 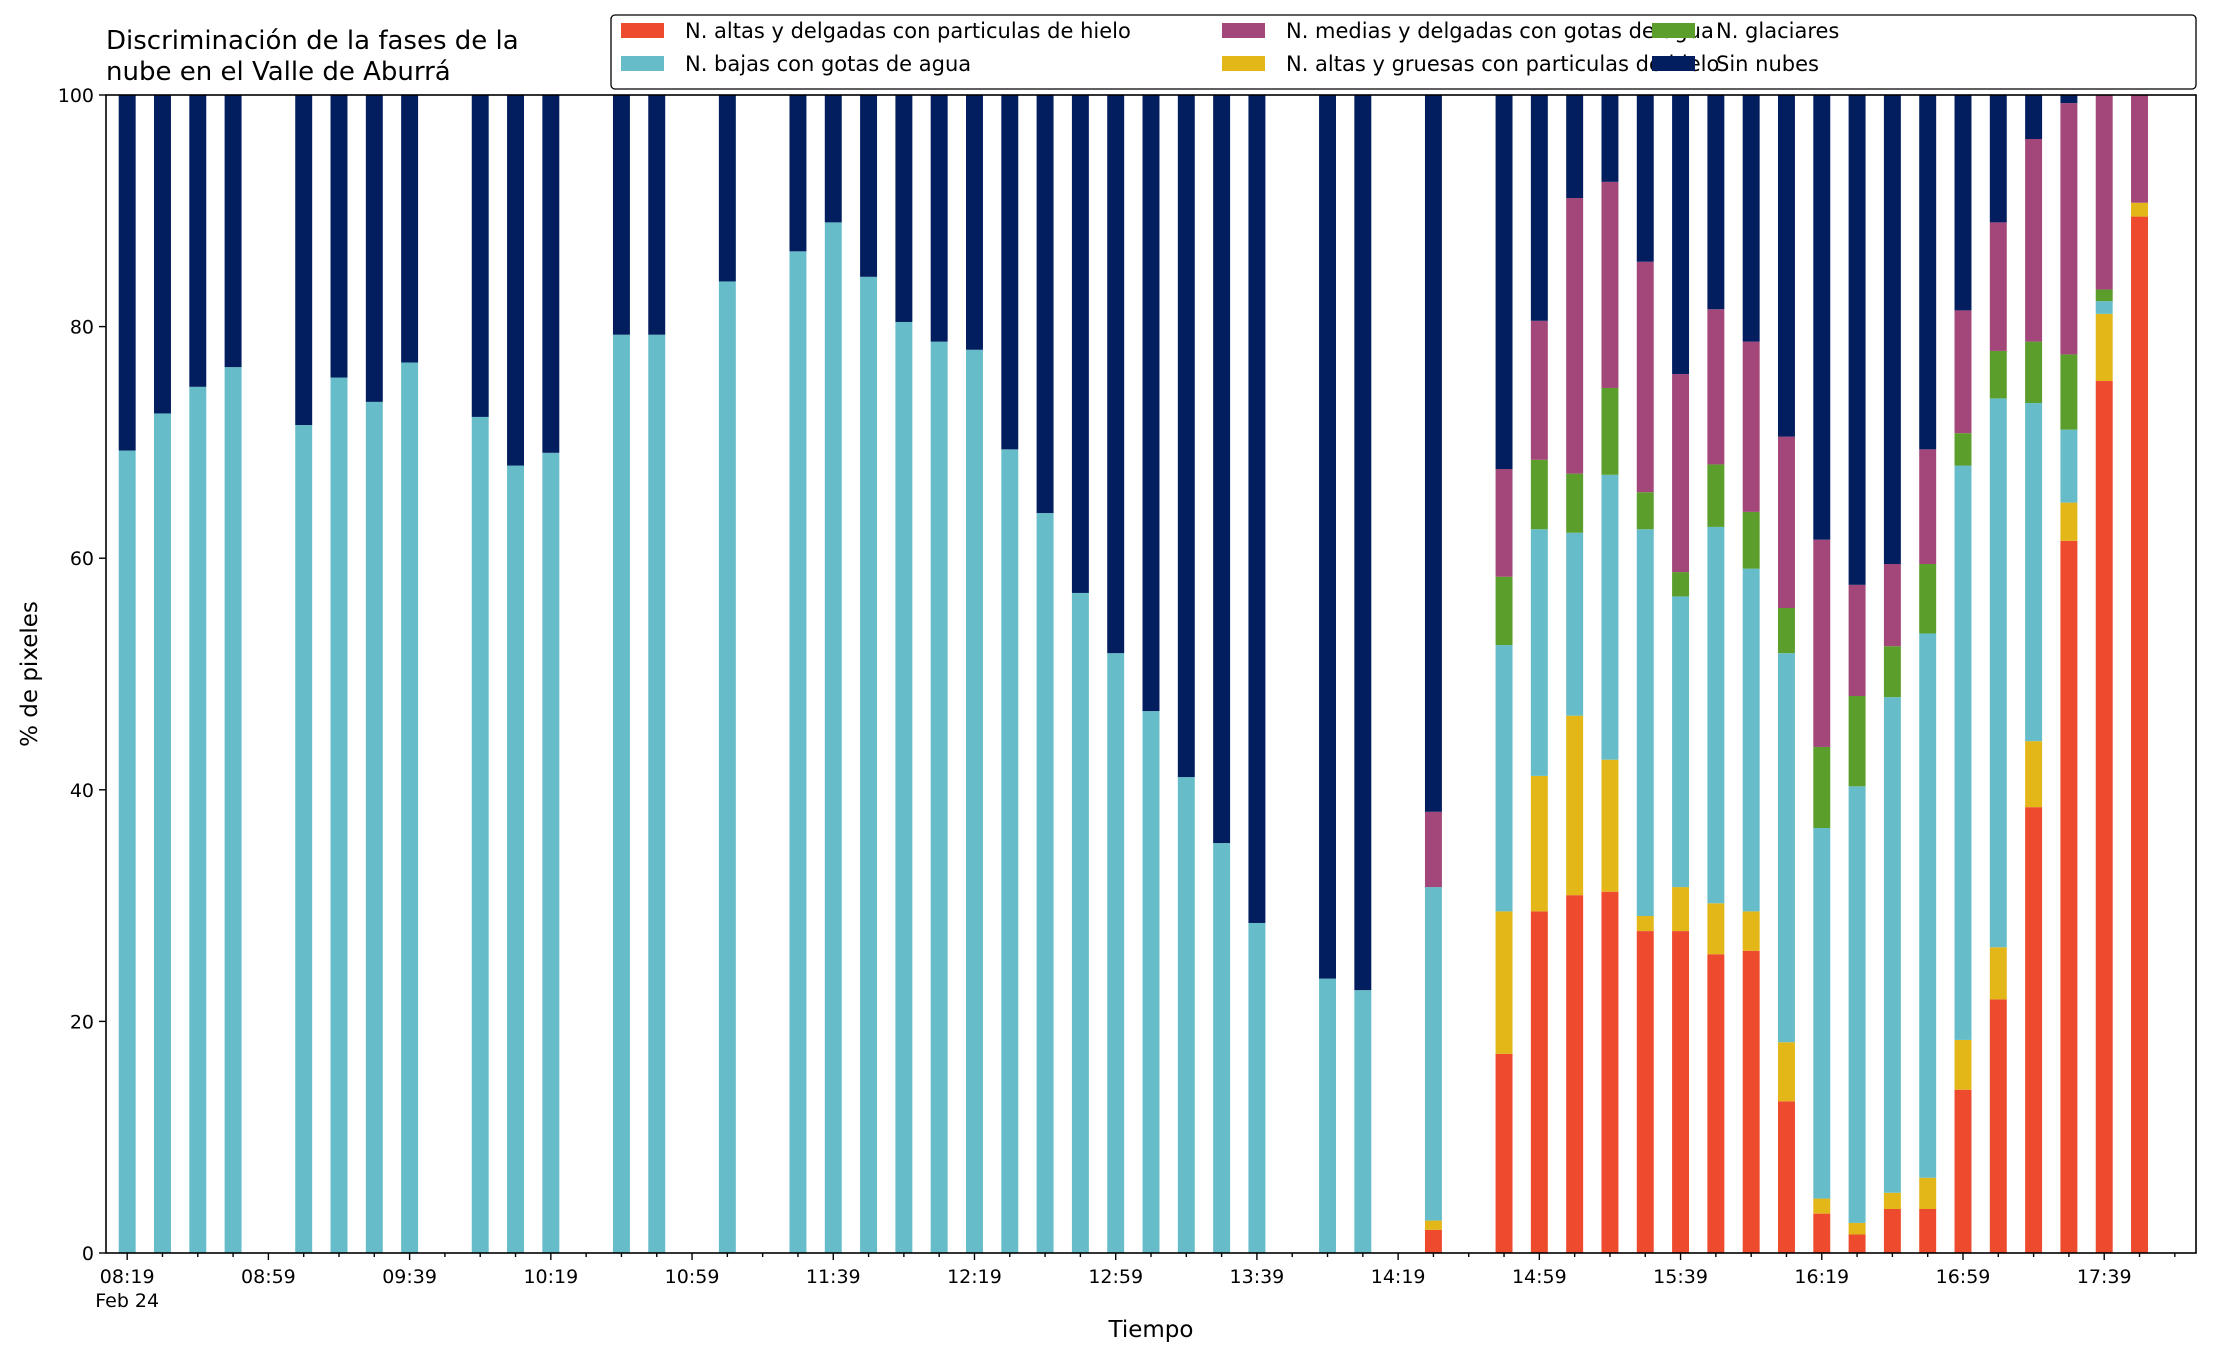 What do you see at coordinates (974, 1277) in the screenshot?
I see `x-tick-label: 12:19` at bounding box center [974, 1277].